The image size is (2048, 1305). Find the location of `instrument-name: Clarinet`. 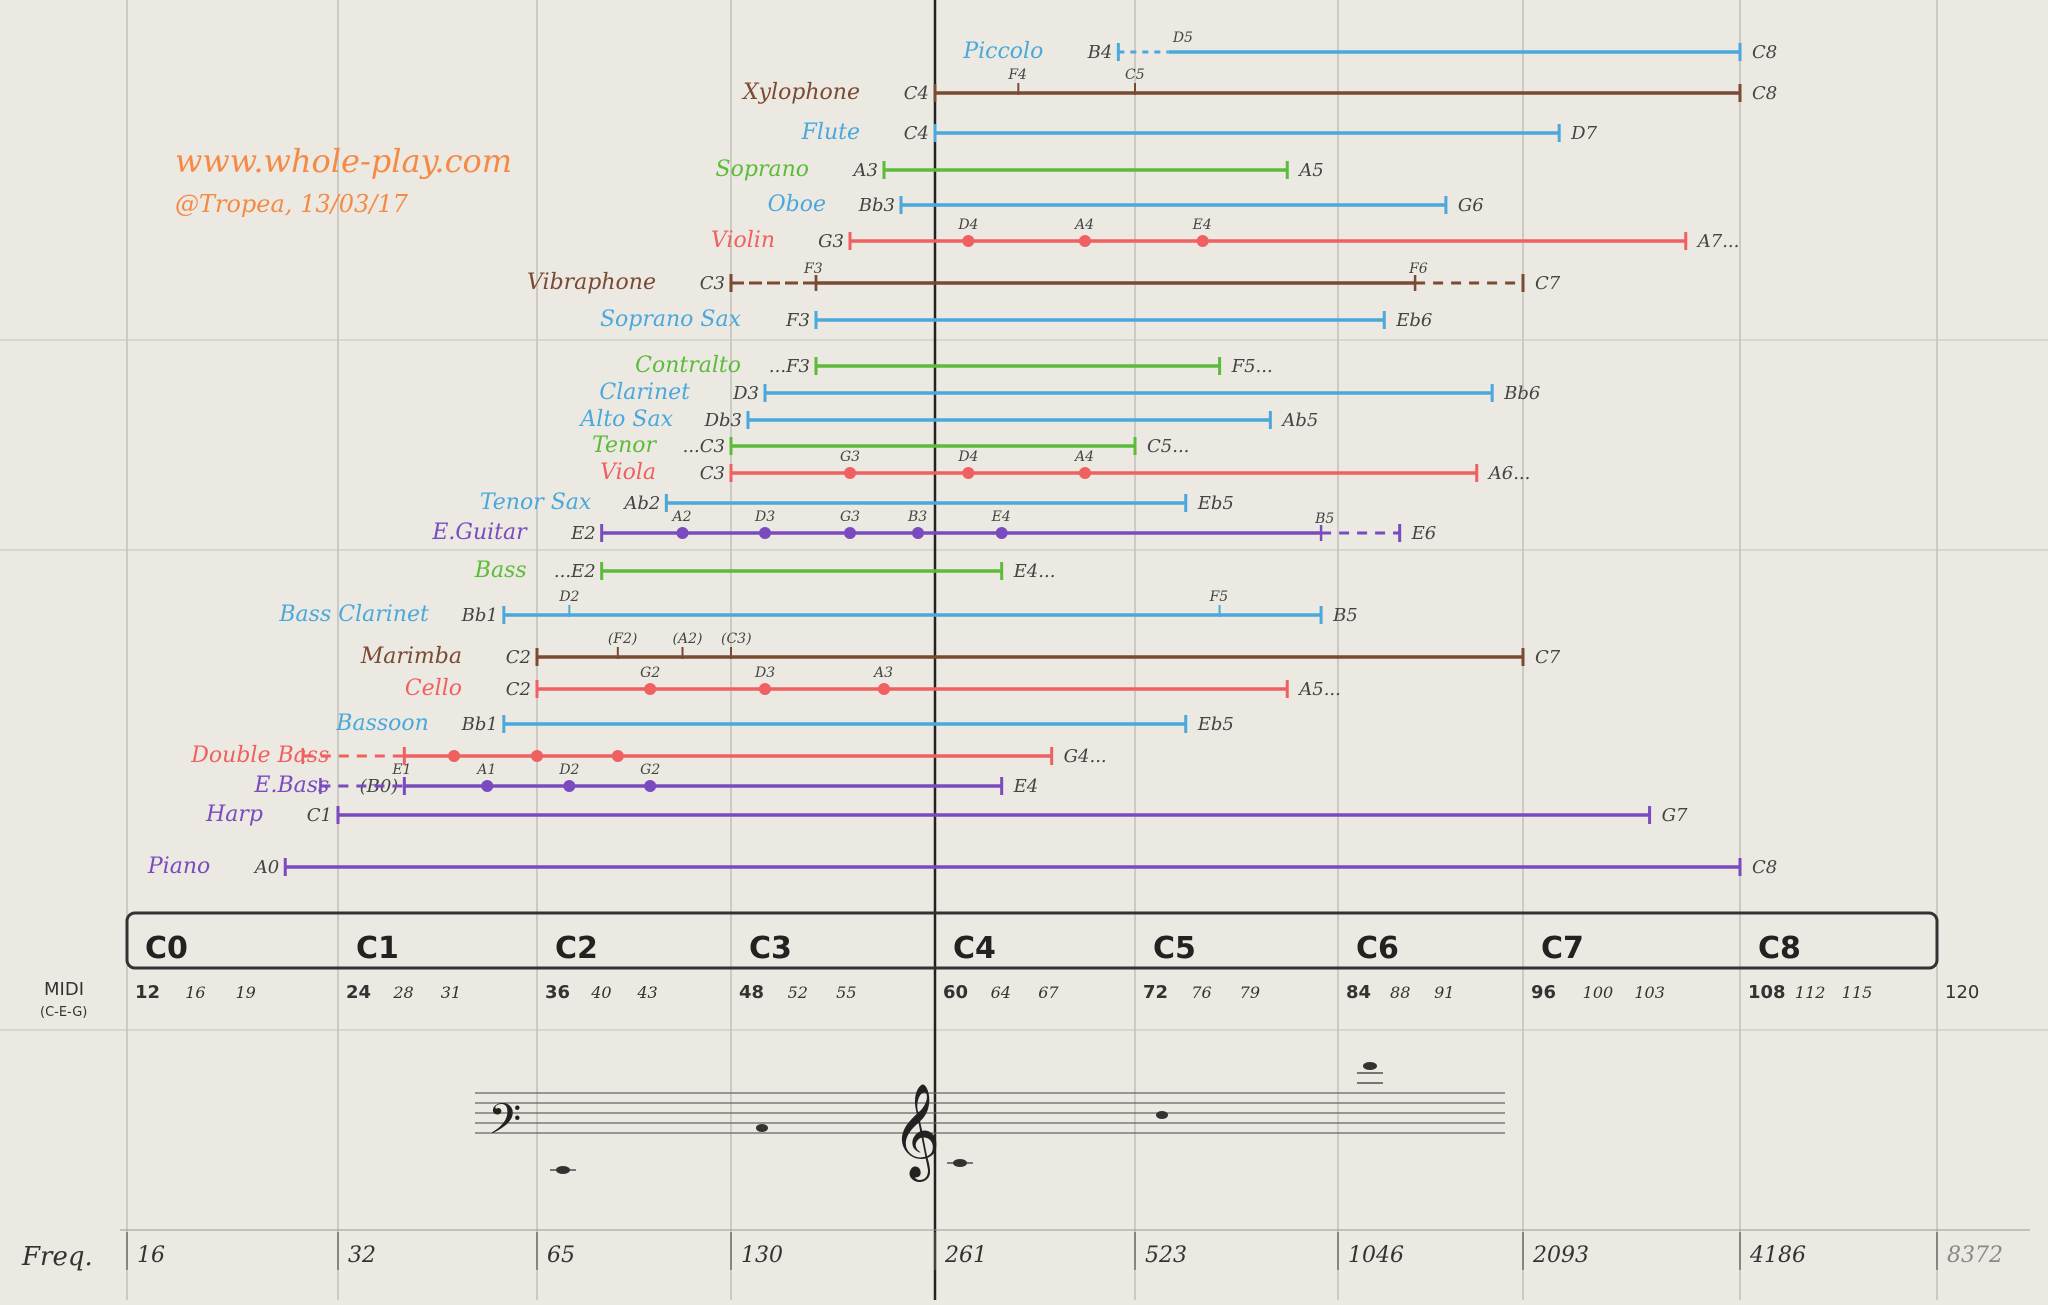

instrument-name: Clarinet is located at coordinates (644, 392).